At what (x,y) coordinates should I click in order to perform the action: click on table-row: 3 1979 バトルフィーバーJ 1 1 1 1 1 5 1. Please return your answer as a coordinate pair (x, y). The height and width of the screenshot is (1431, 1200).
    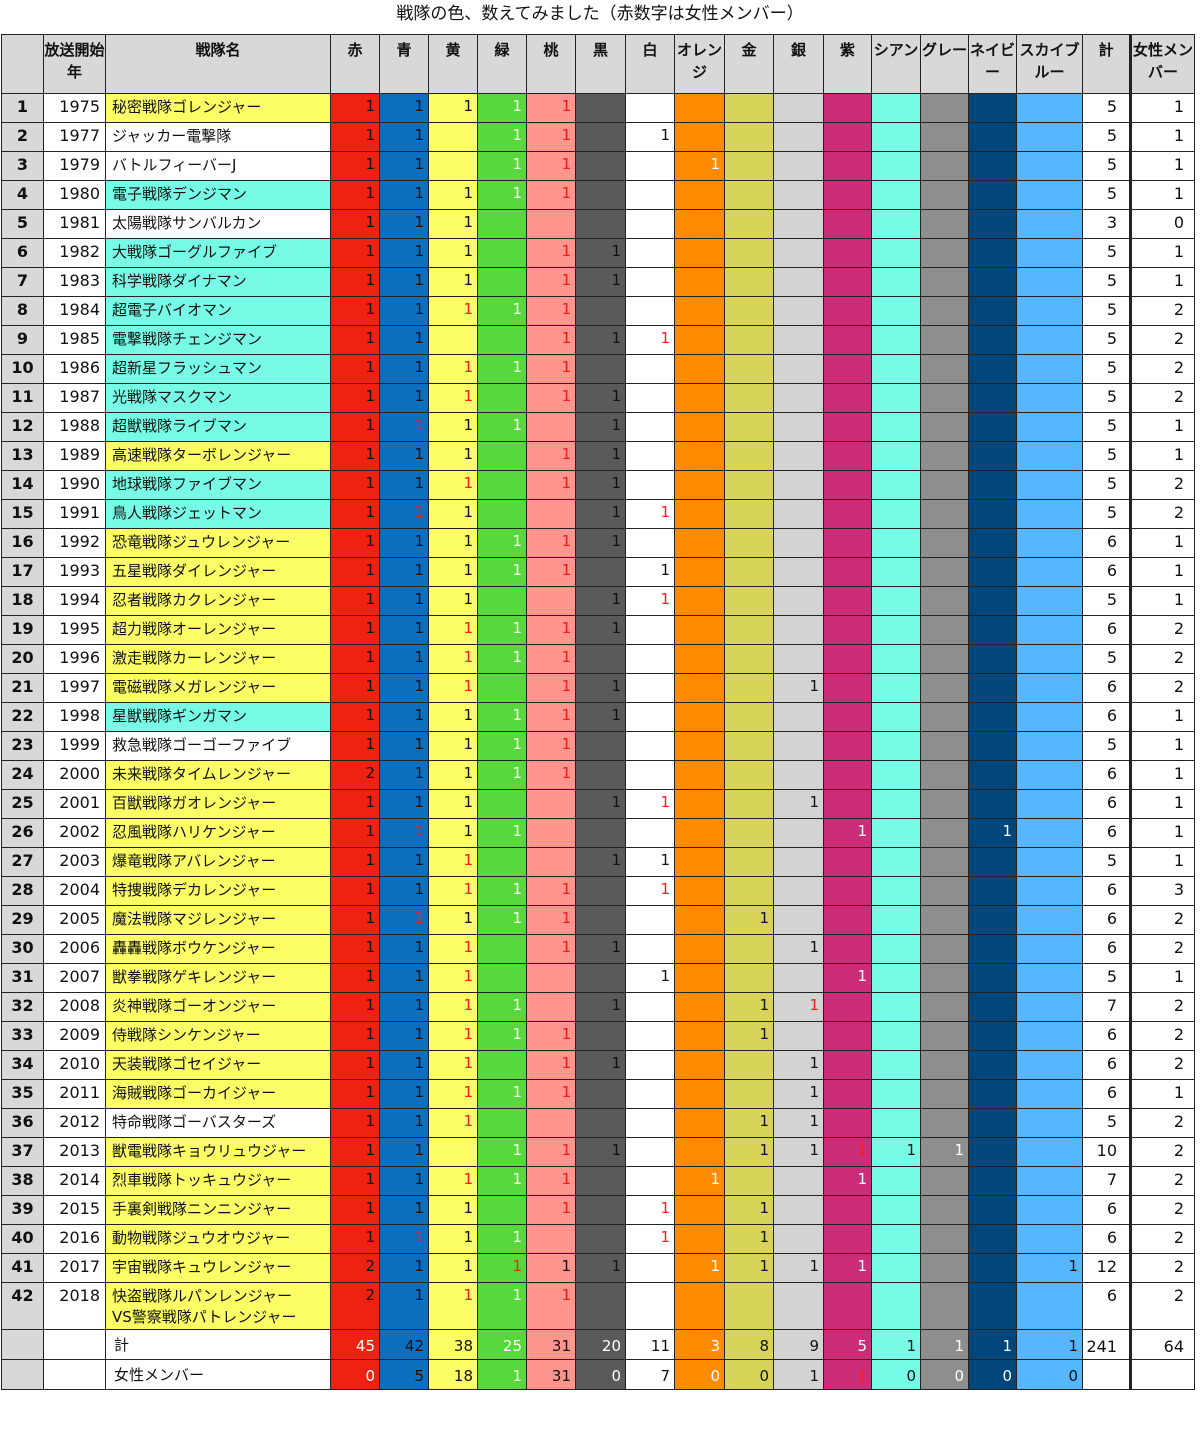
    Looking at the image, I should click on (598, 166).